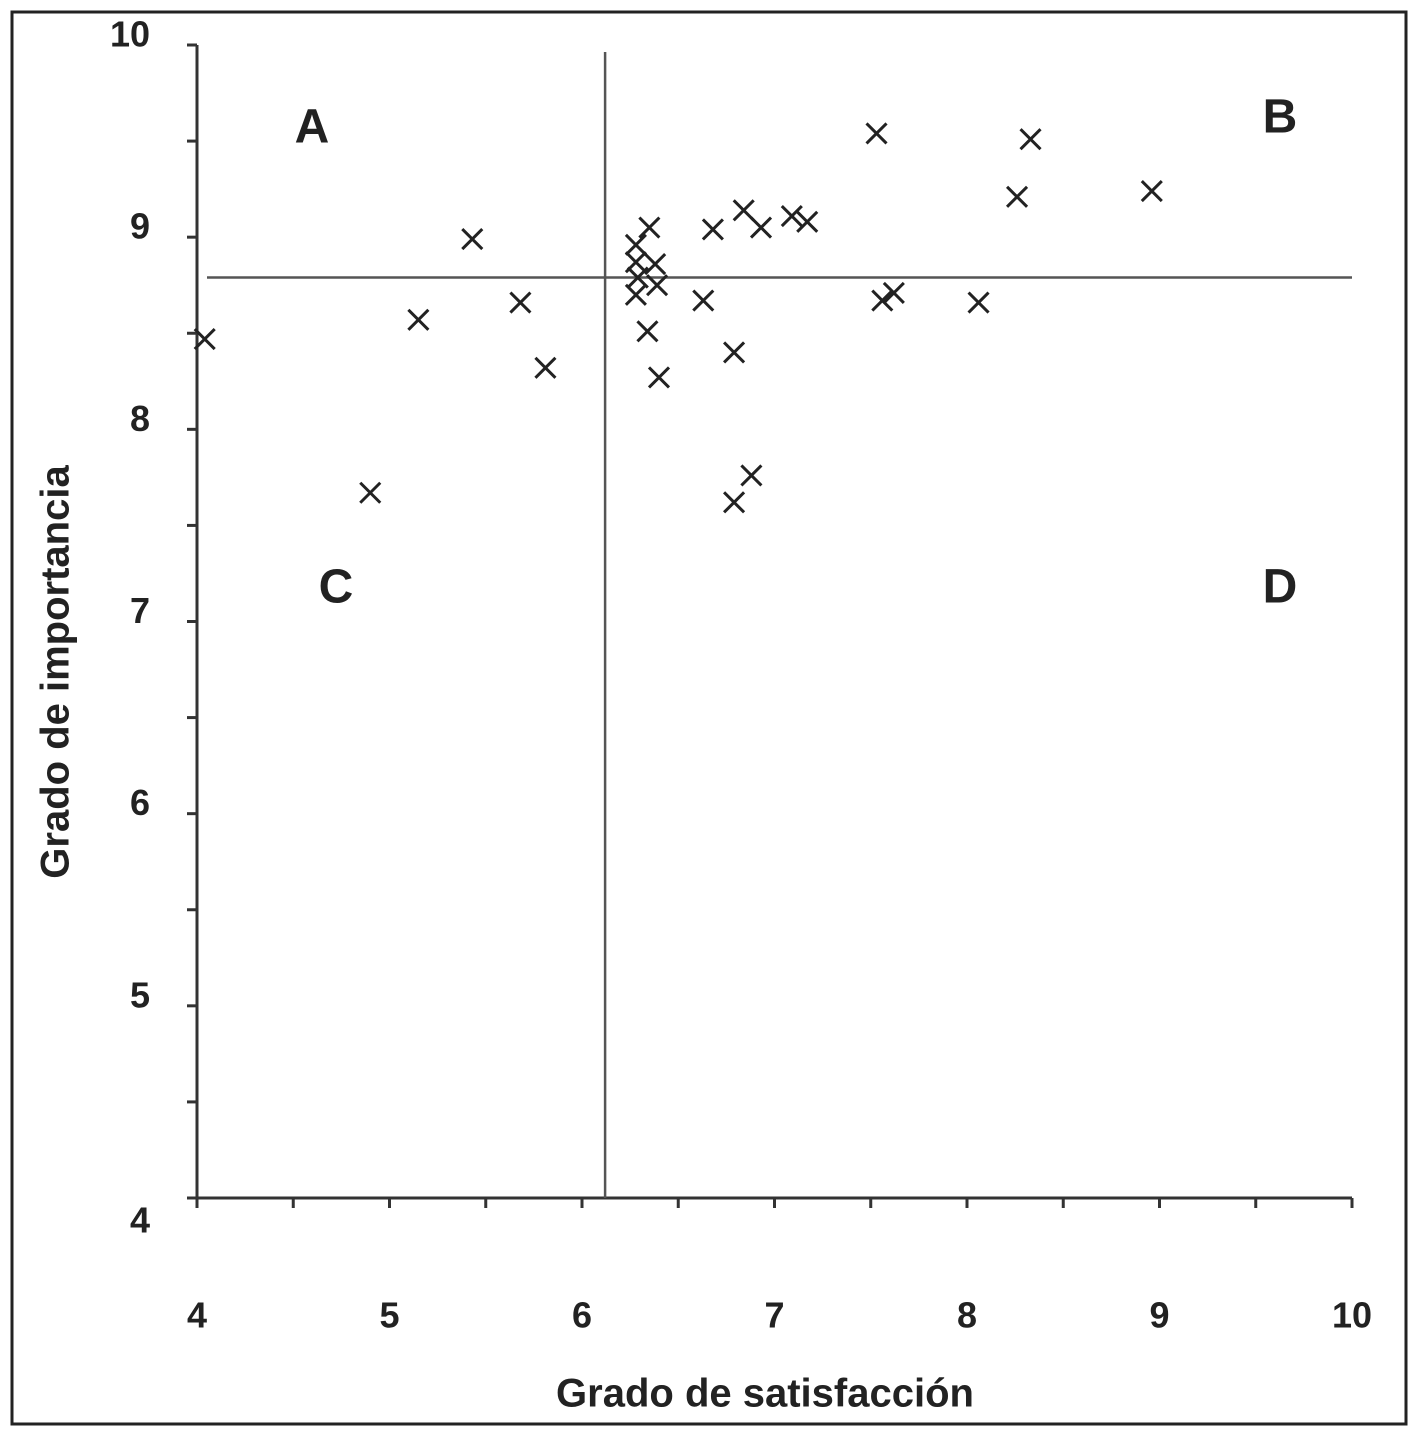 The image size is (1418, 1438). I want to click on x-tick-label: 6, so click(582, 1315).